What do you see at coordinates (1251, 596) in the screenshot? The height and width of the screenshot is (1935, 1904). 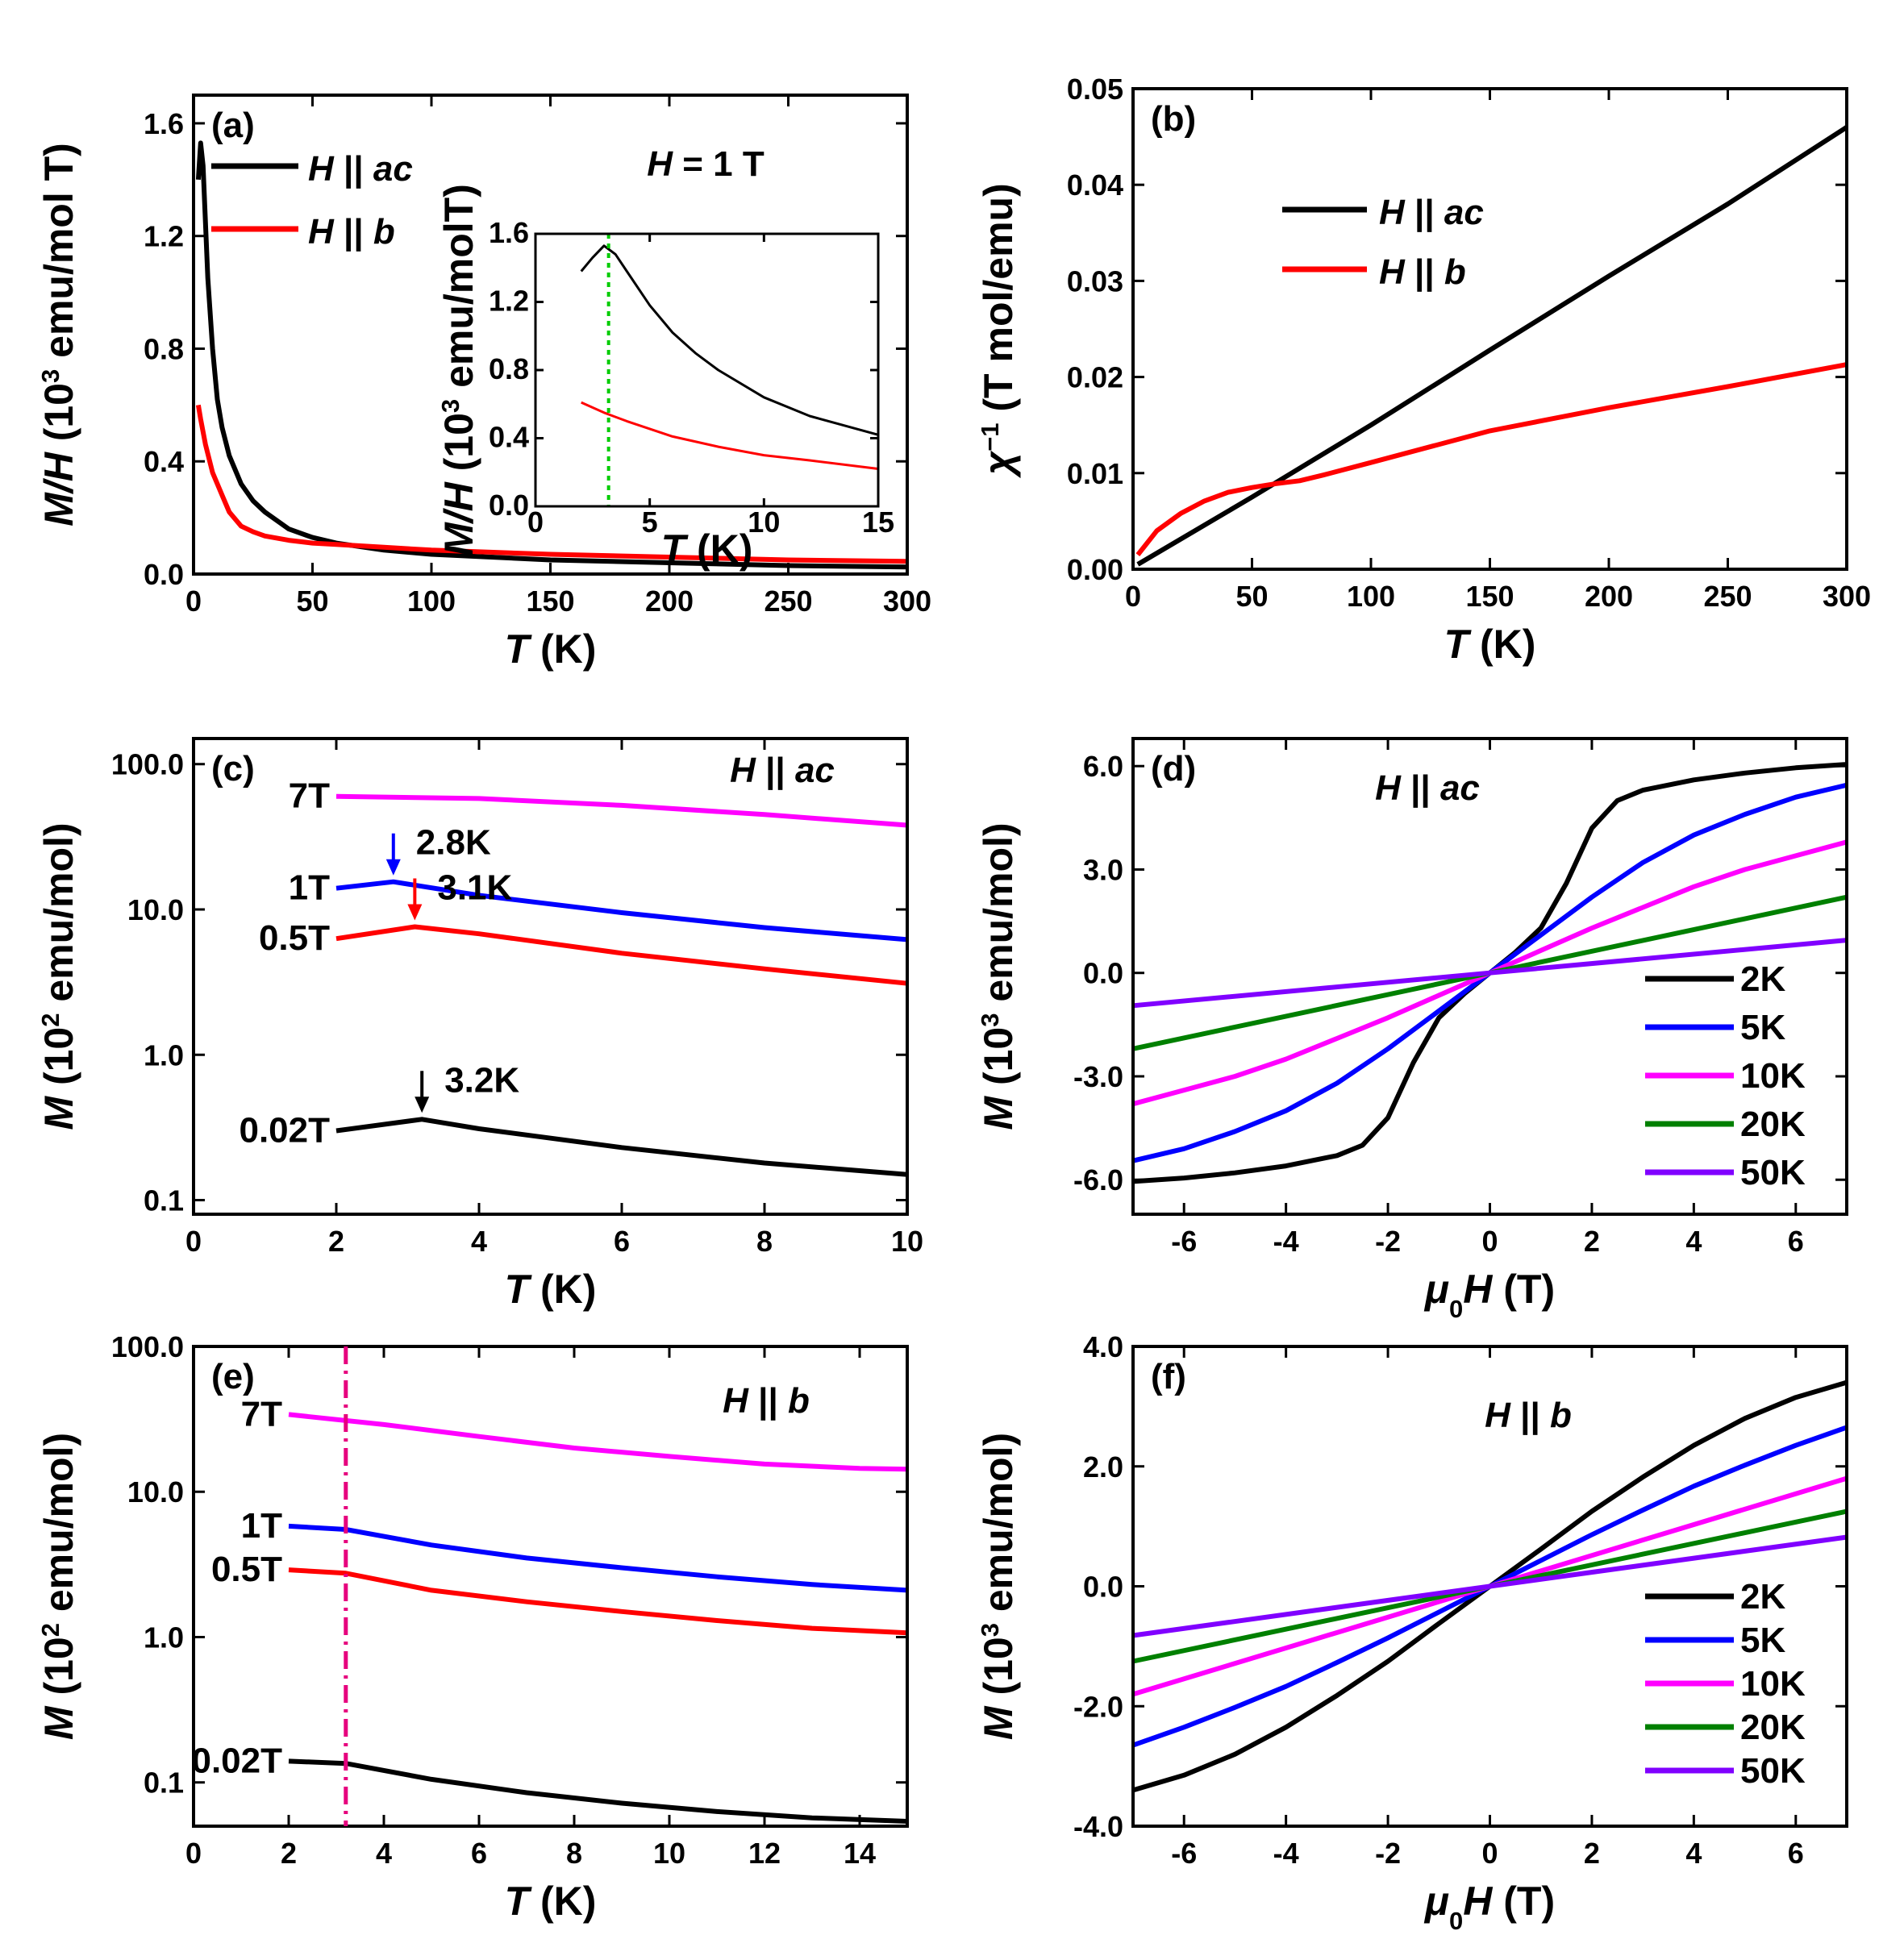 I see `x-tick-label: 50` at bounding box center [1251, 596].